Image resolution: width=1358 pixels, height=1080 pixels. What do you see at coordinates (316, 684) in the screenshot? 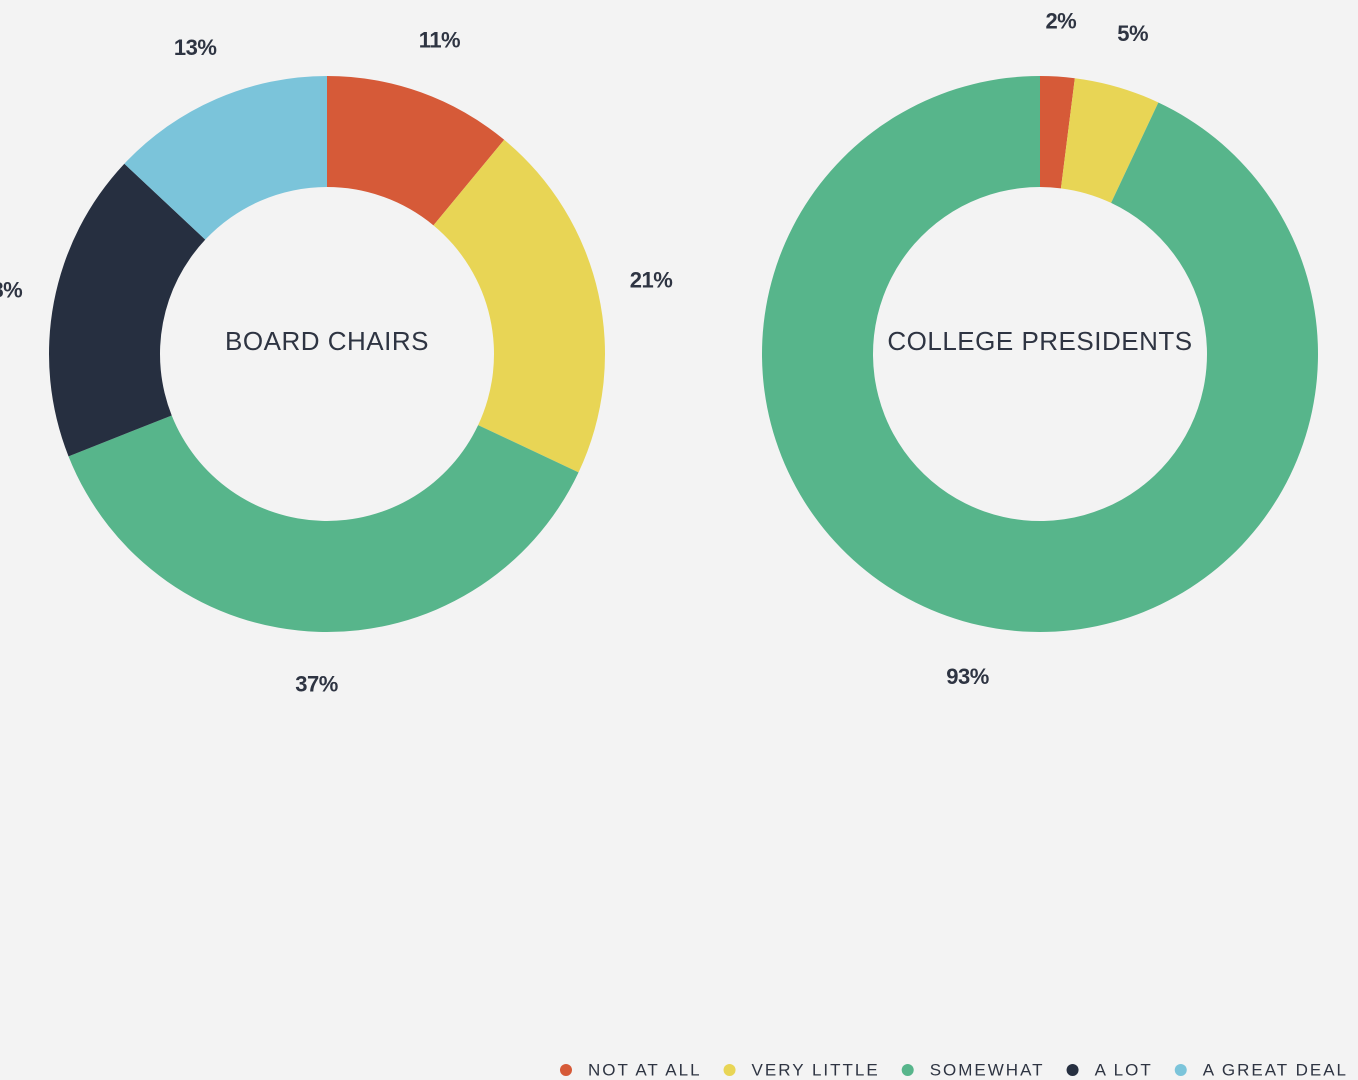
I see `value-label: 37%` at bounding box center [316, 684].